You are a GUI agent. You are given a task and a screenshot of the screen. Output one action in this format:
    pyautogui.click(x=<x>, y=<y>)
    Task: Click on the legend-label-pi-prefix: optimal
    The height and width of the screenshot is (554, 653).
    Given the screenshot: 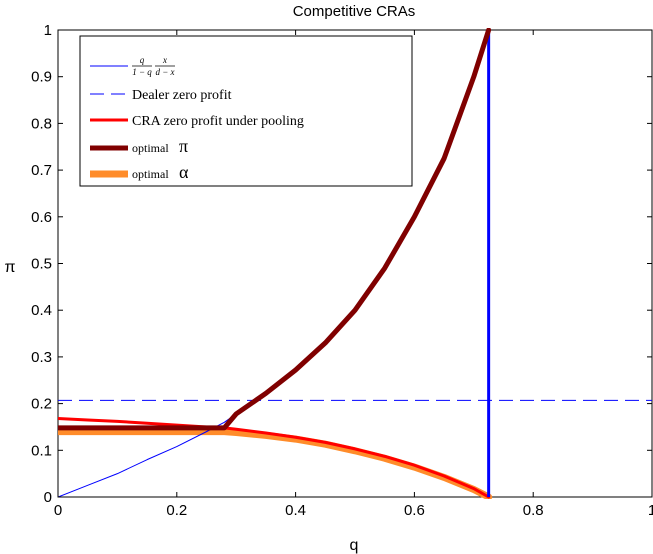 What is the action you would take?
    pyautogui.click(x=150, y=148)
    